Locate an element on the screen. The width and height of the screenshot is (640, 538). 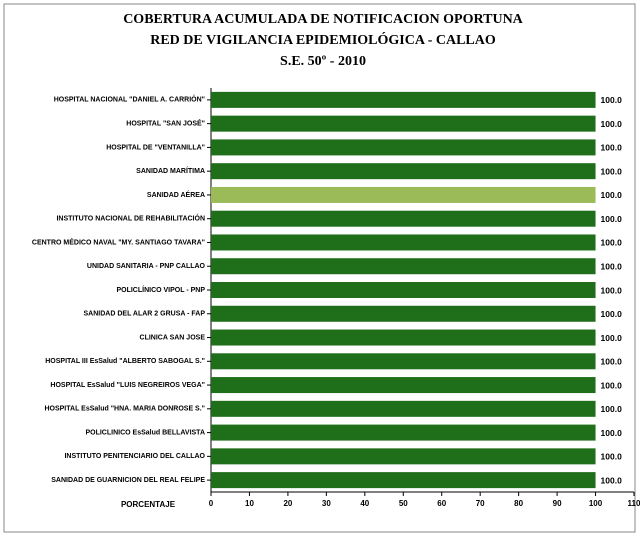
y-tick-label: SANIDAD MARÍTIMA is located at coordinates (170, 170).